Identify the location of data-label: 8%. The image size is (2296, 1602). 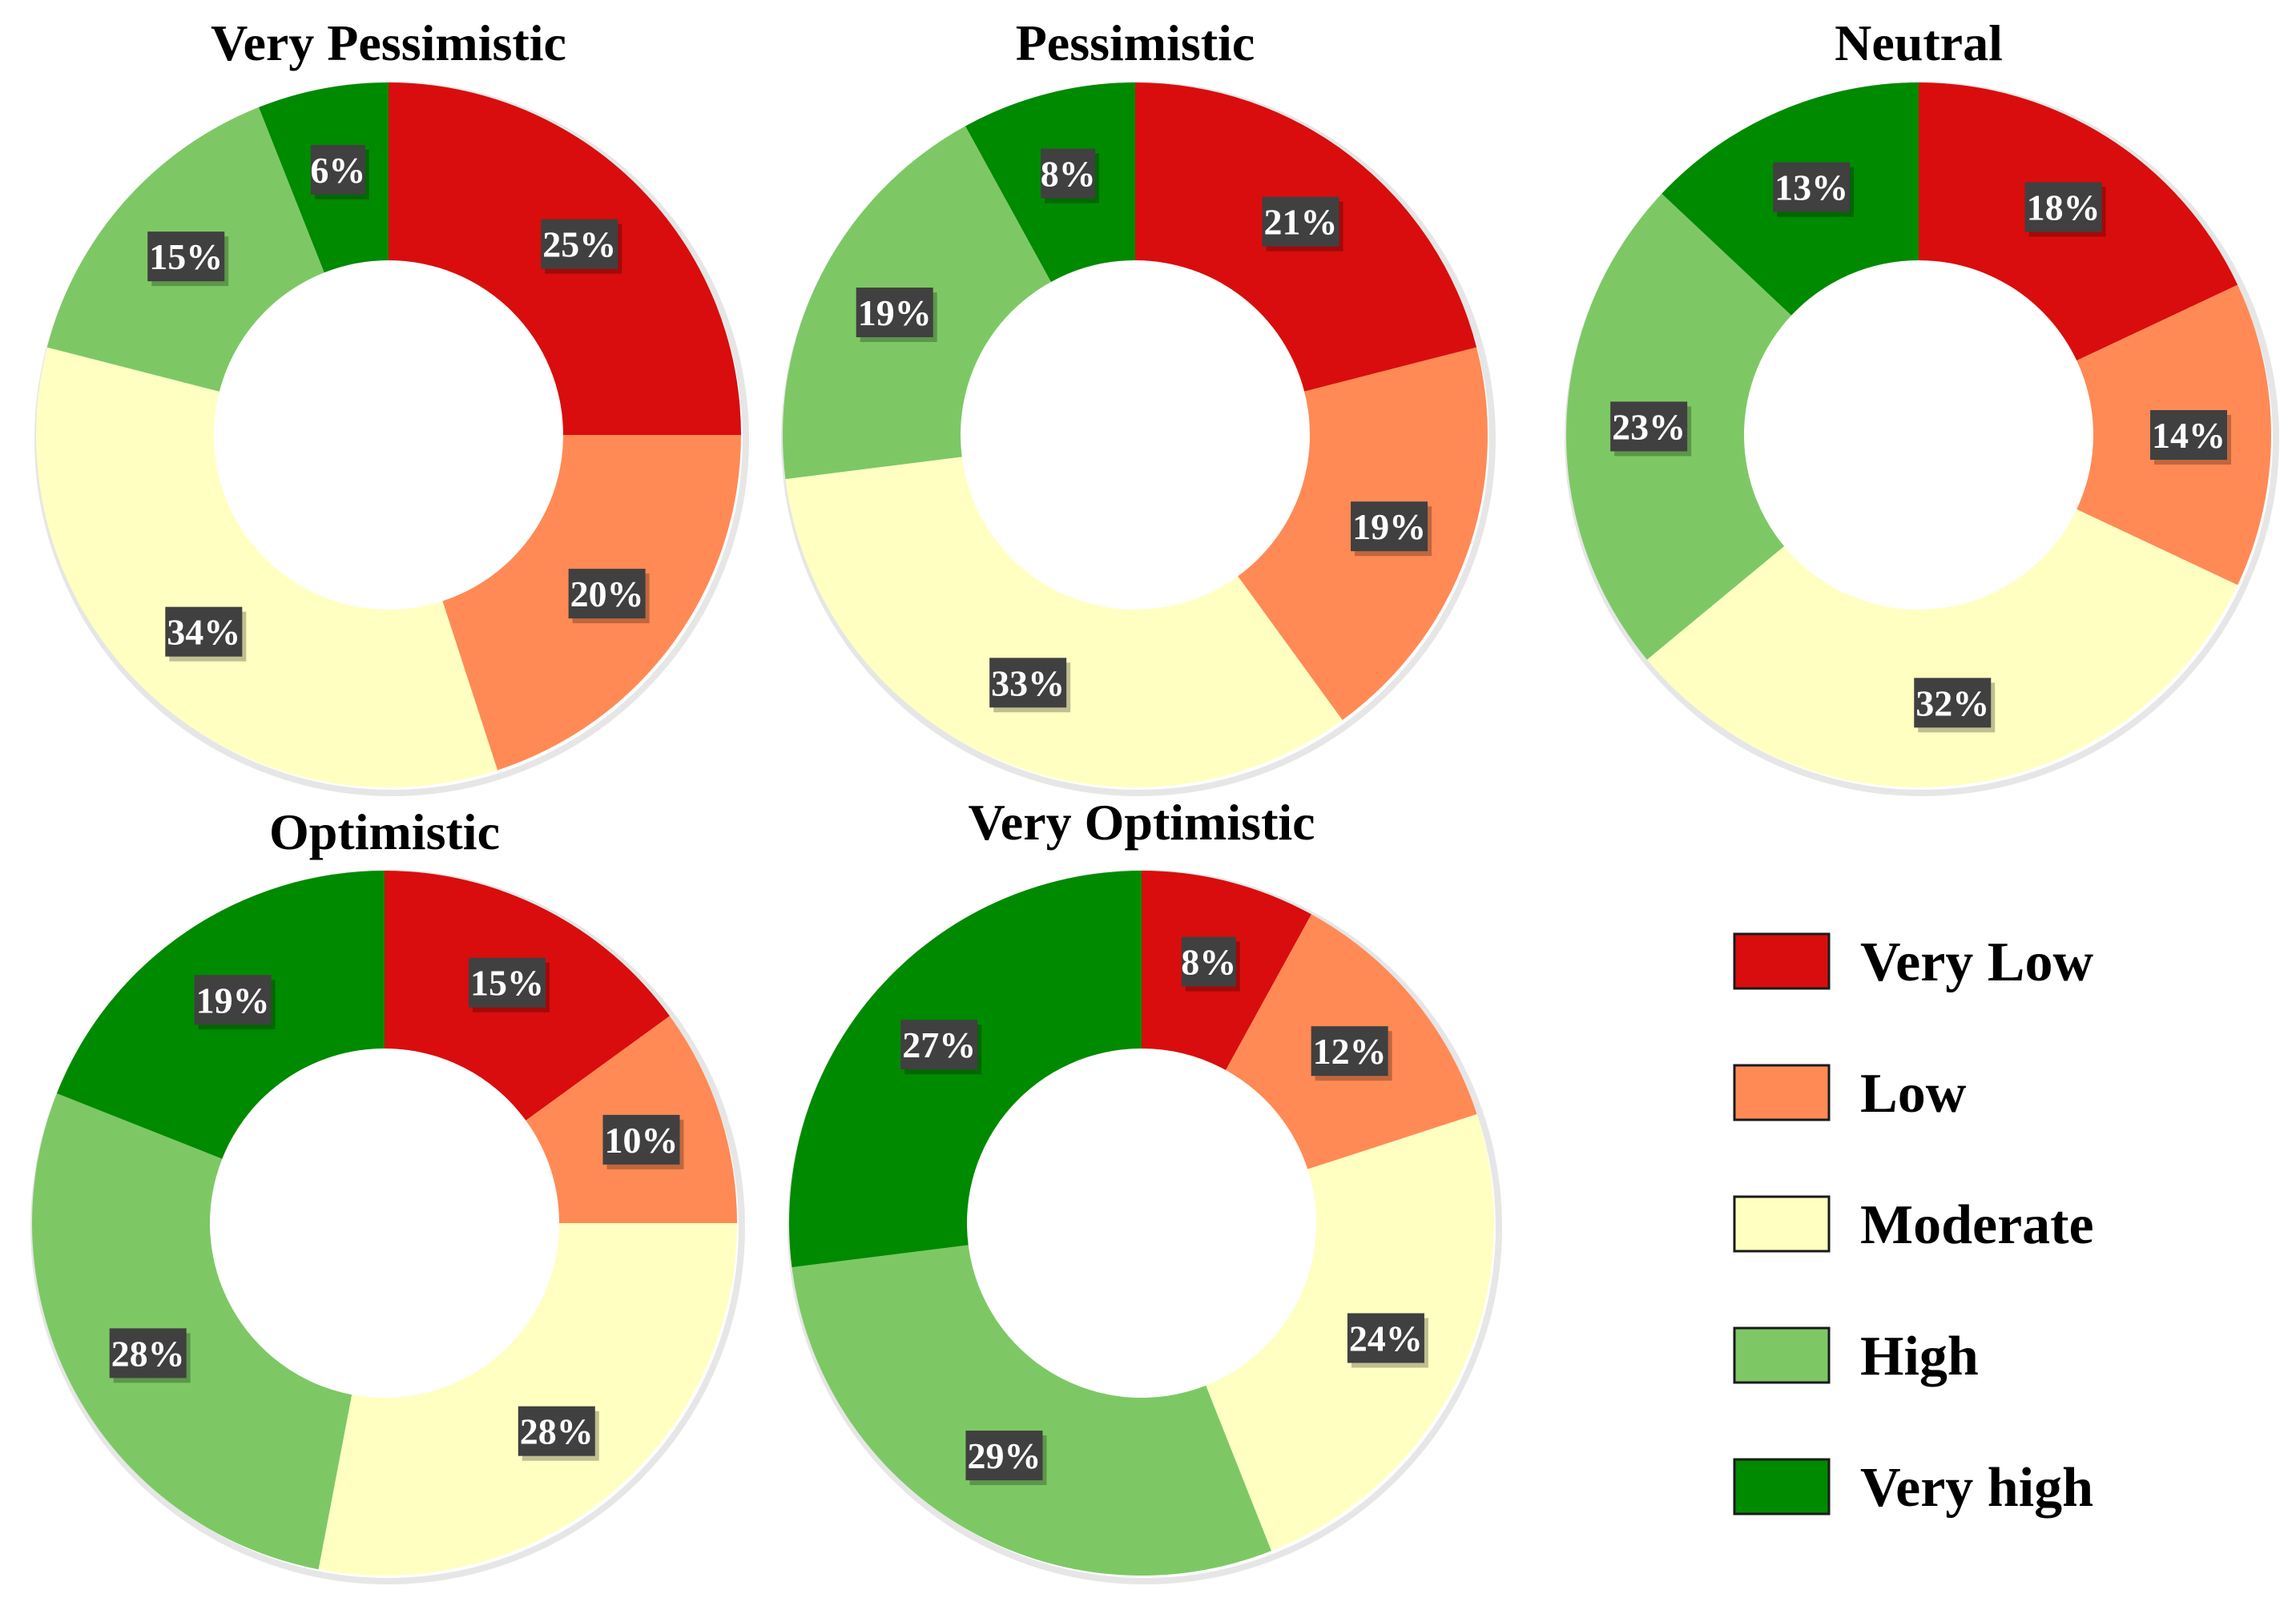
(1070, 175).